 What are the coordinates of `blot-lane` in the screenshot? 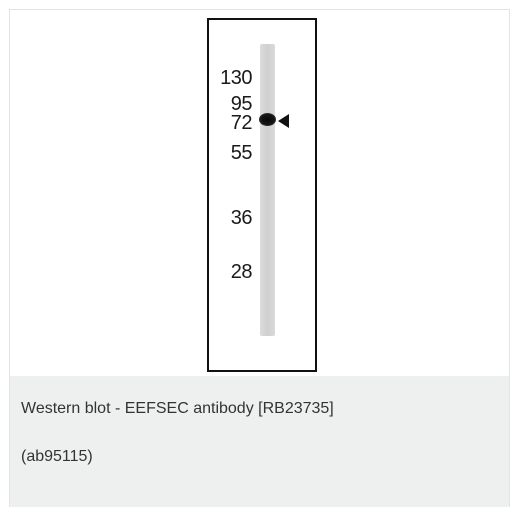 It's located at (267, 190).